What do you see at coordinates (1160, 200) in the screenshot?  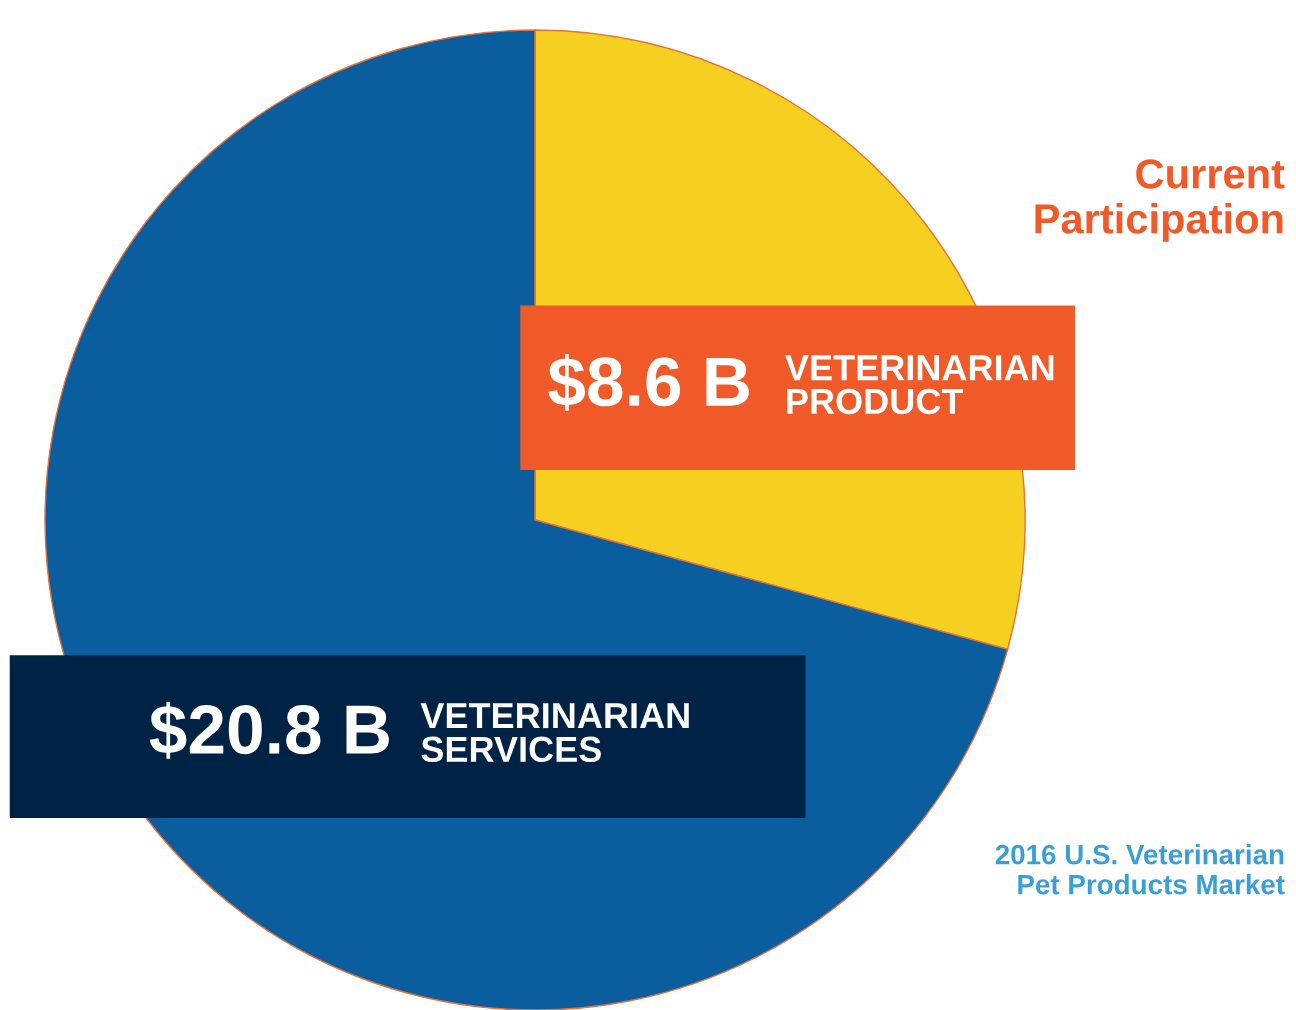 I see `text: Current Participation` at bounding box center [1160, 200].